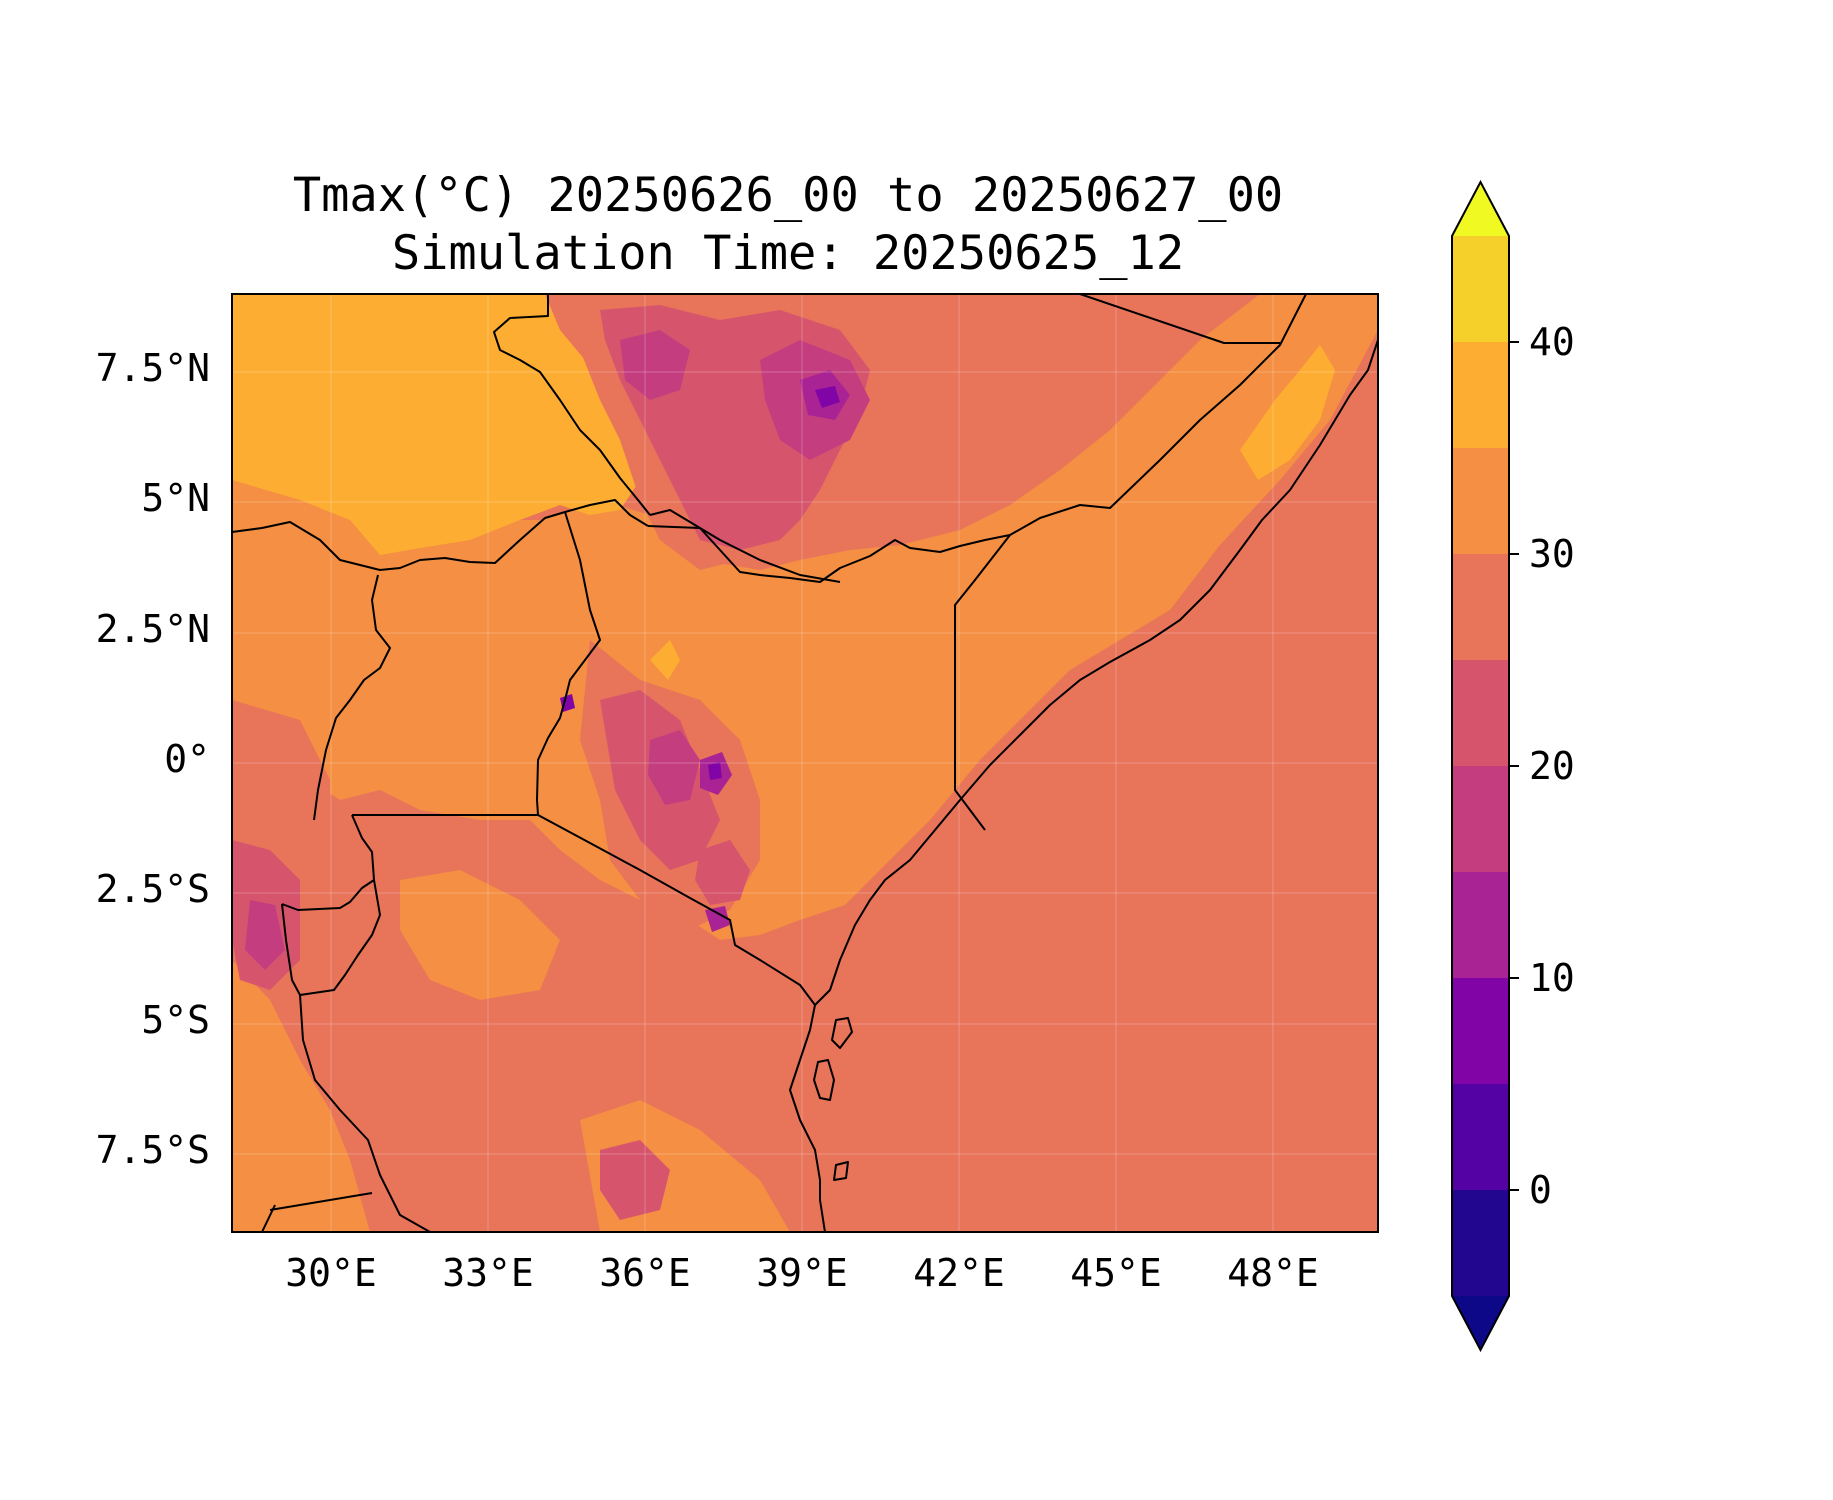 Image resolution: width=1833 pixels, height=1500 pixels. What do you see at coordinates (715, 771) in the screenshot?
I see `band-5-10-peak-kenya` at bounding box center [715, 771].